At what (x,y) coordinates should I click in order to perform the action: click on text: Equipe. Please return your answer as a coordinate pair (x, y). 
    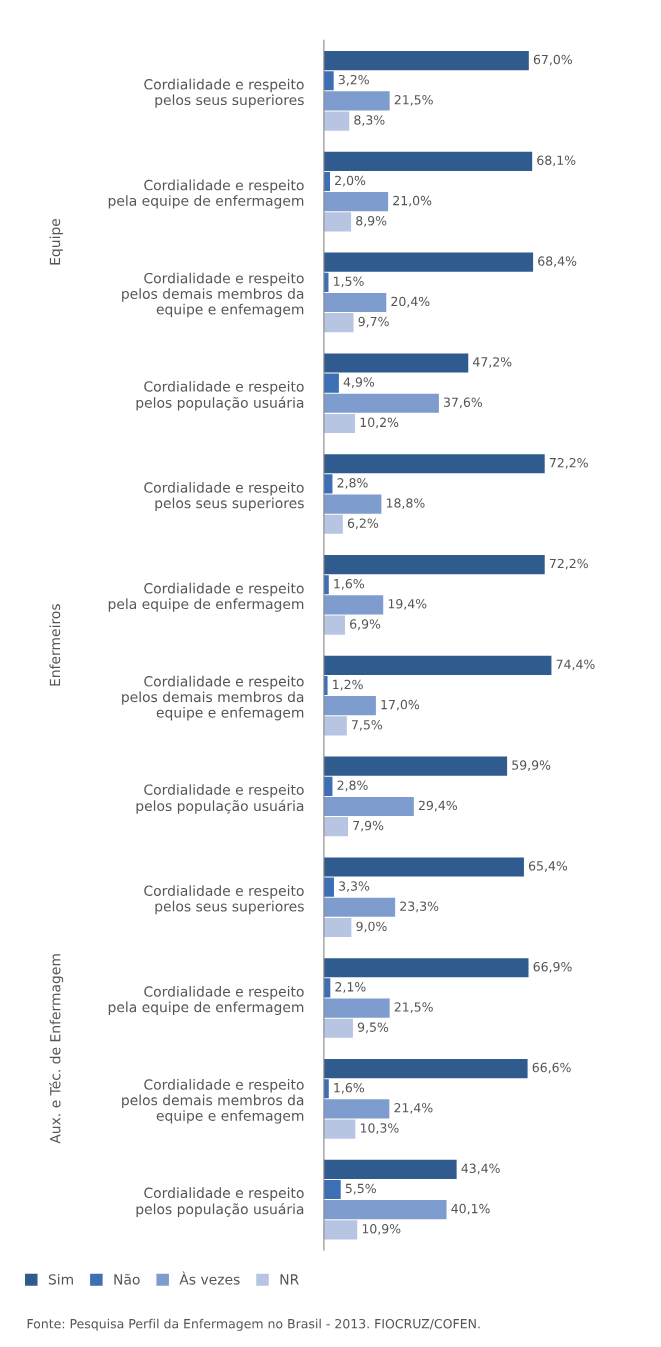
    Looking at the image, I should click on (56, 241).